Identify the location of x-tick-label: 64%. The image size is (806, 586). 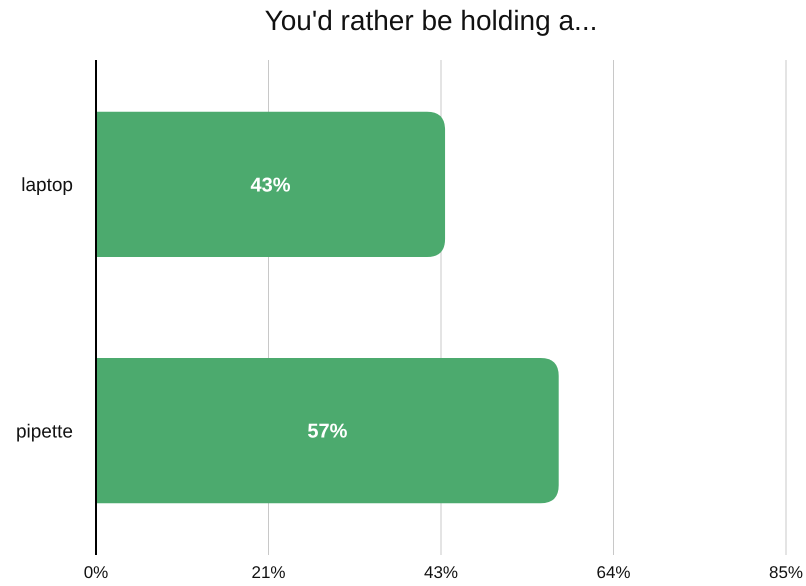
(613, 572).